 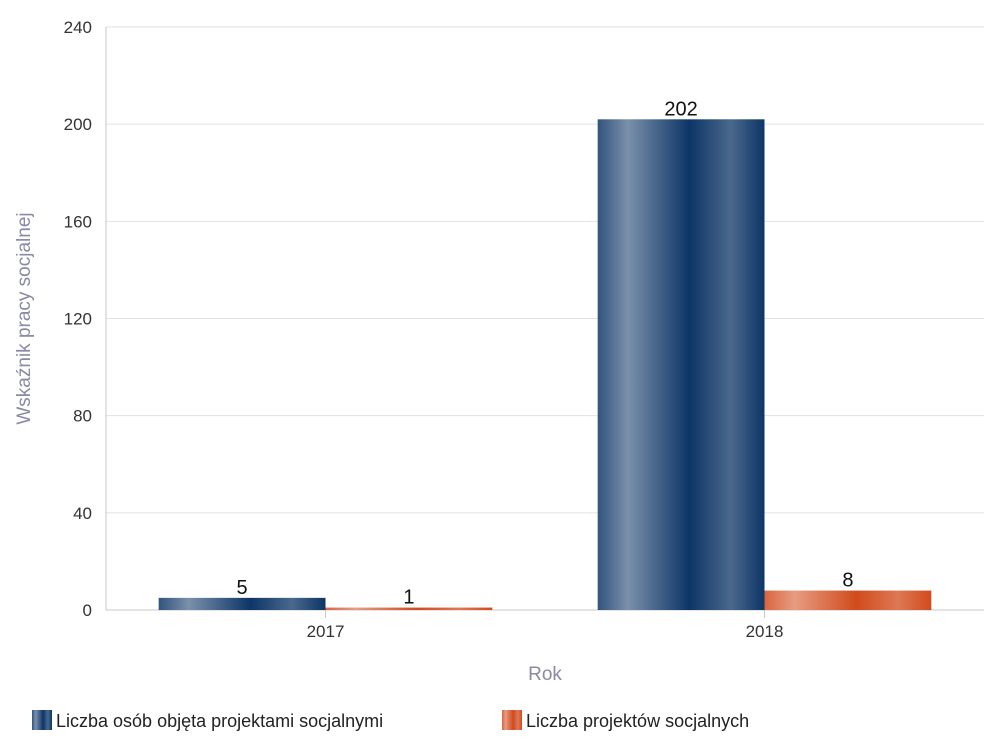 I want to click on y-tick-label: 240, so click(x=78, y=27).